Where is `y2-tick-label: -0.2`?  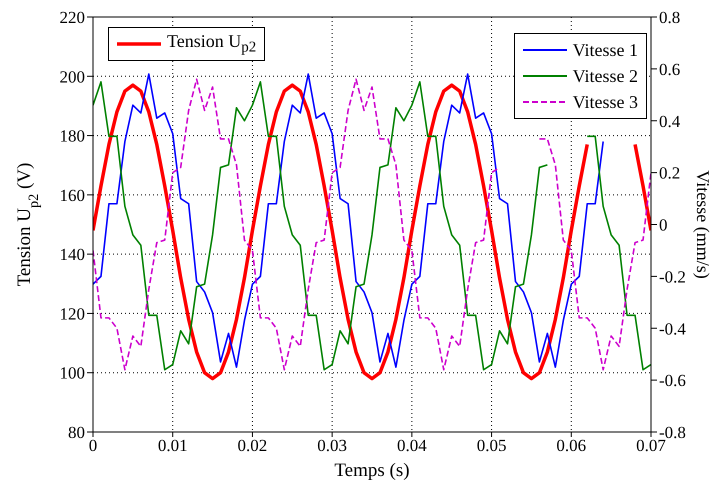
y2-tick-label: -0.2 is located at coordinates (672, 276).